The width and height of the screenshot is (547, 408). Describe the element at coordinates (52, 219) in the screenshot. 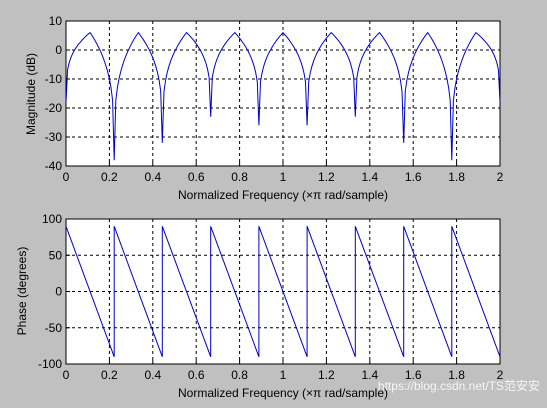

I see `y-tick-label: 100` at that location.